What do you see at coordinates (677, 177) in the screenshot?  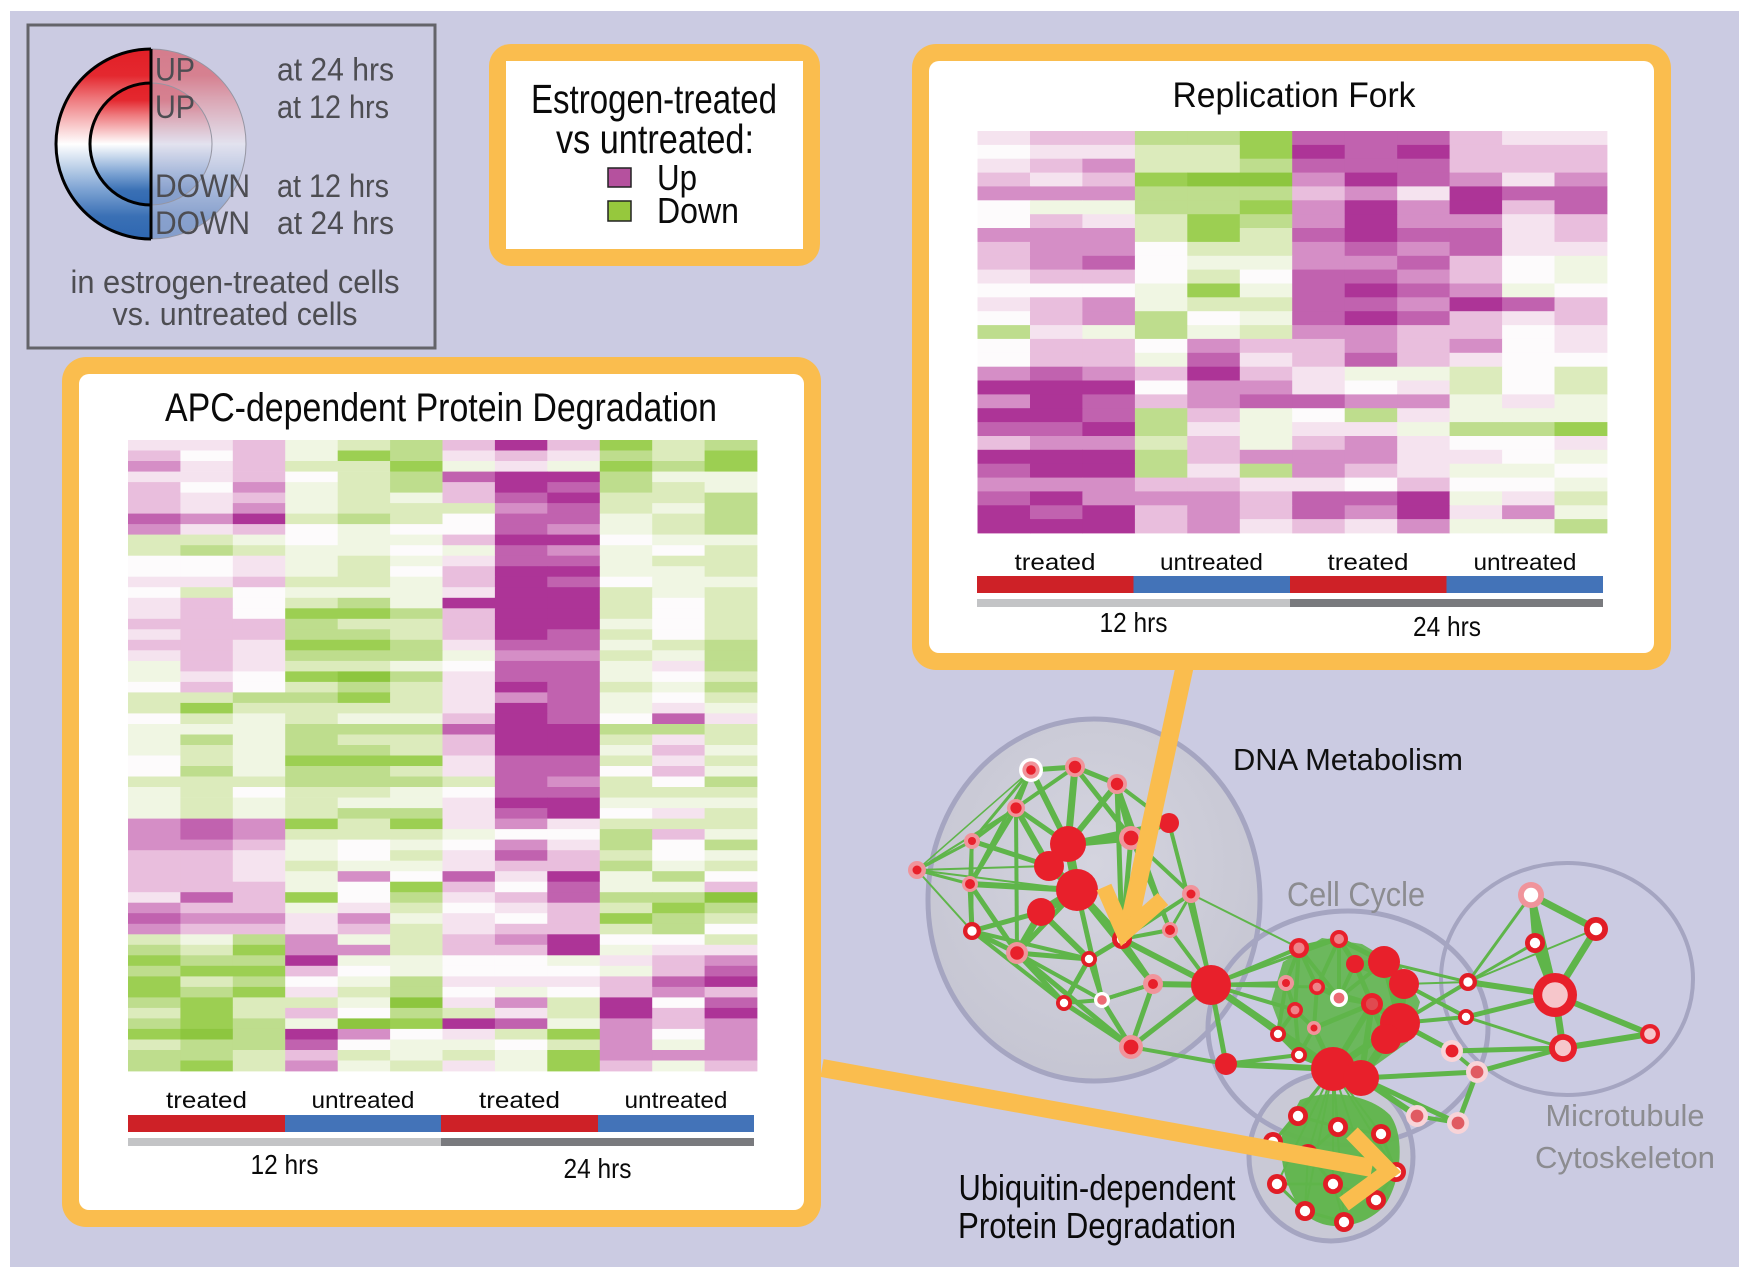 I see `svg-text: Up` at bounding box center [677, 177].